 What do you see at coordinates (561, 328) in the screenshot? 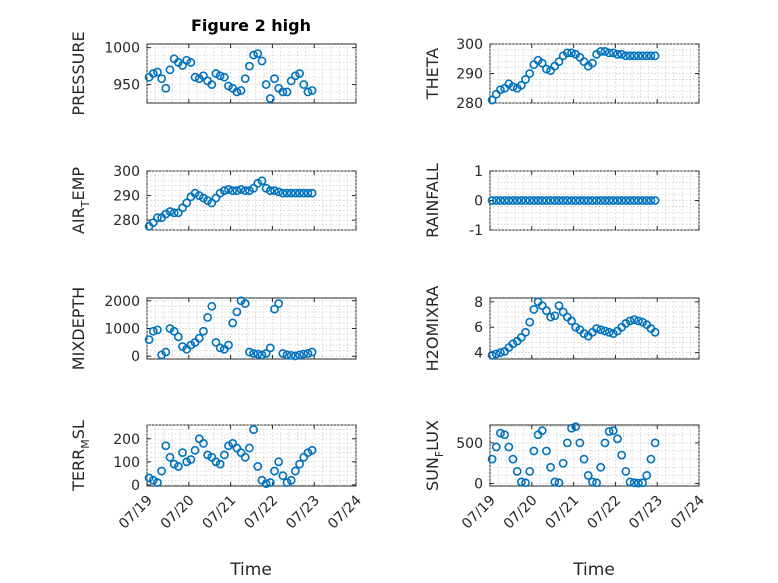
I see `subplot-h2omixra: 4 6 8 H2OMIXRA` at bounding box center [561, 328].